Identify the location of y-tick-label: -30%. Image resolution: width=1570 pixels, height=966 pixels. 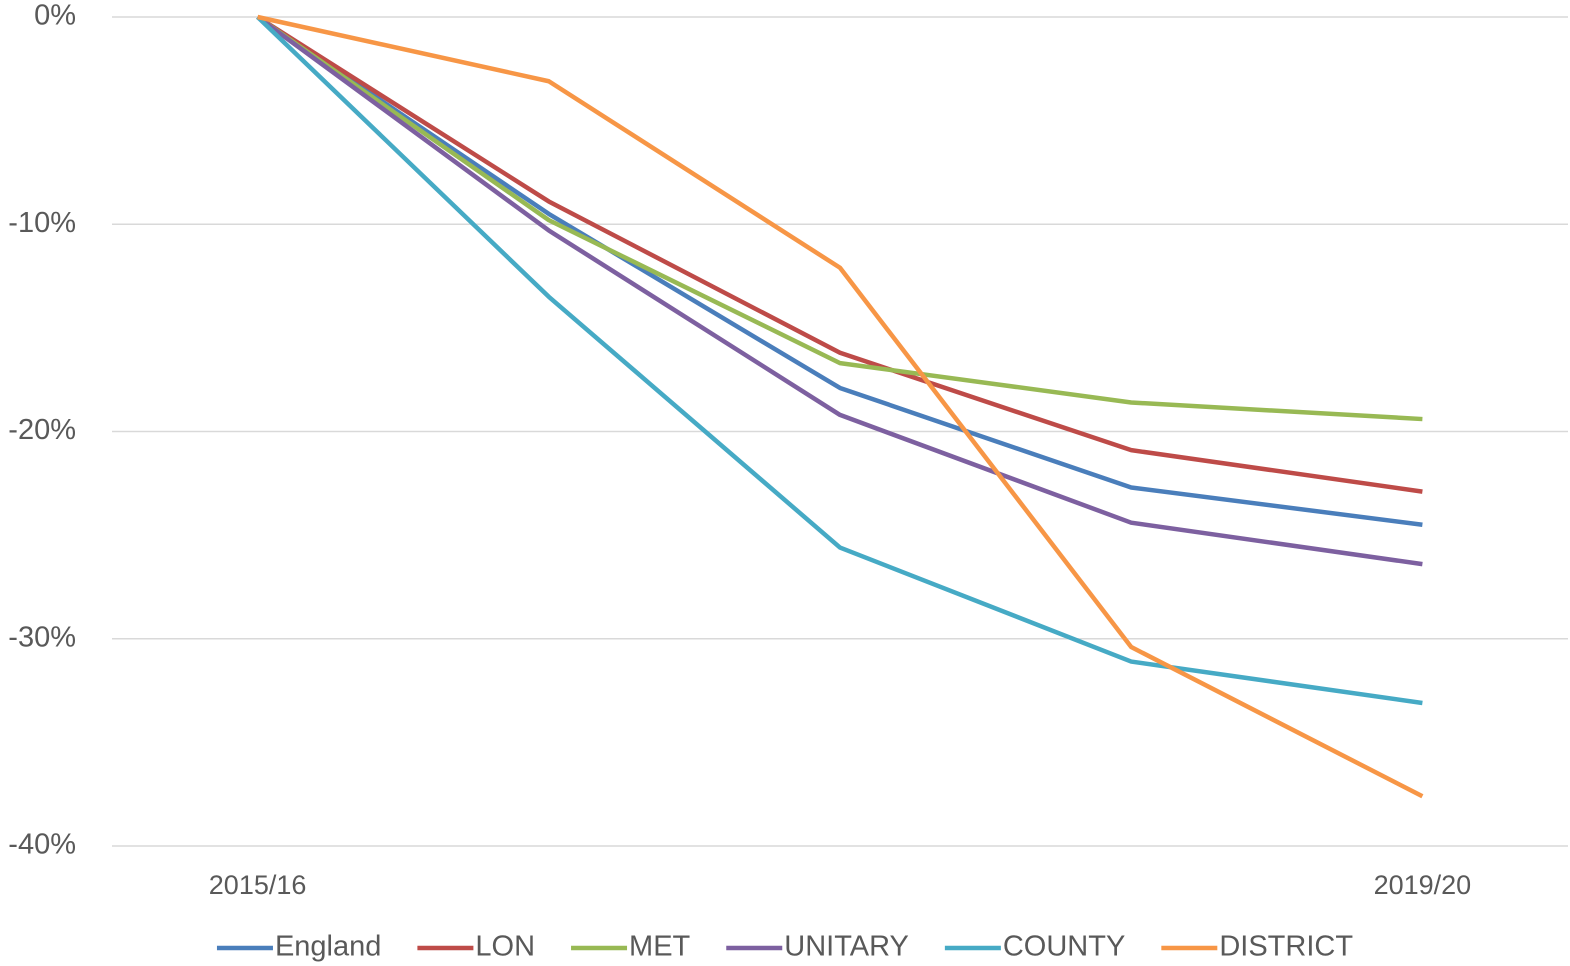
(42, 637).